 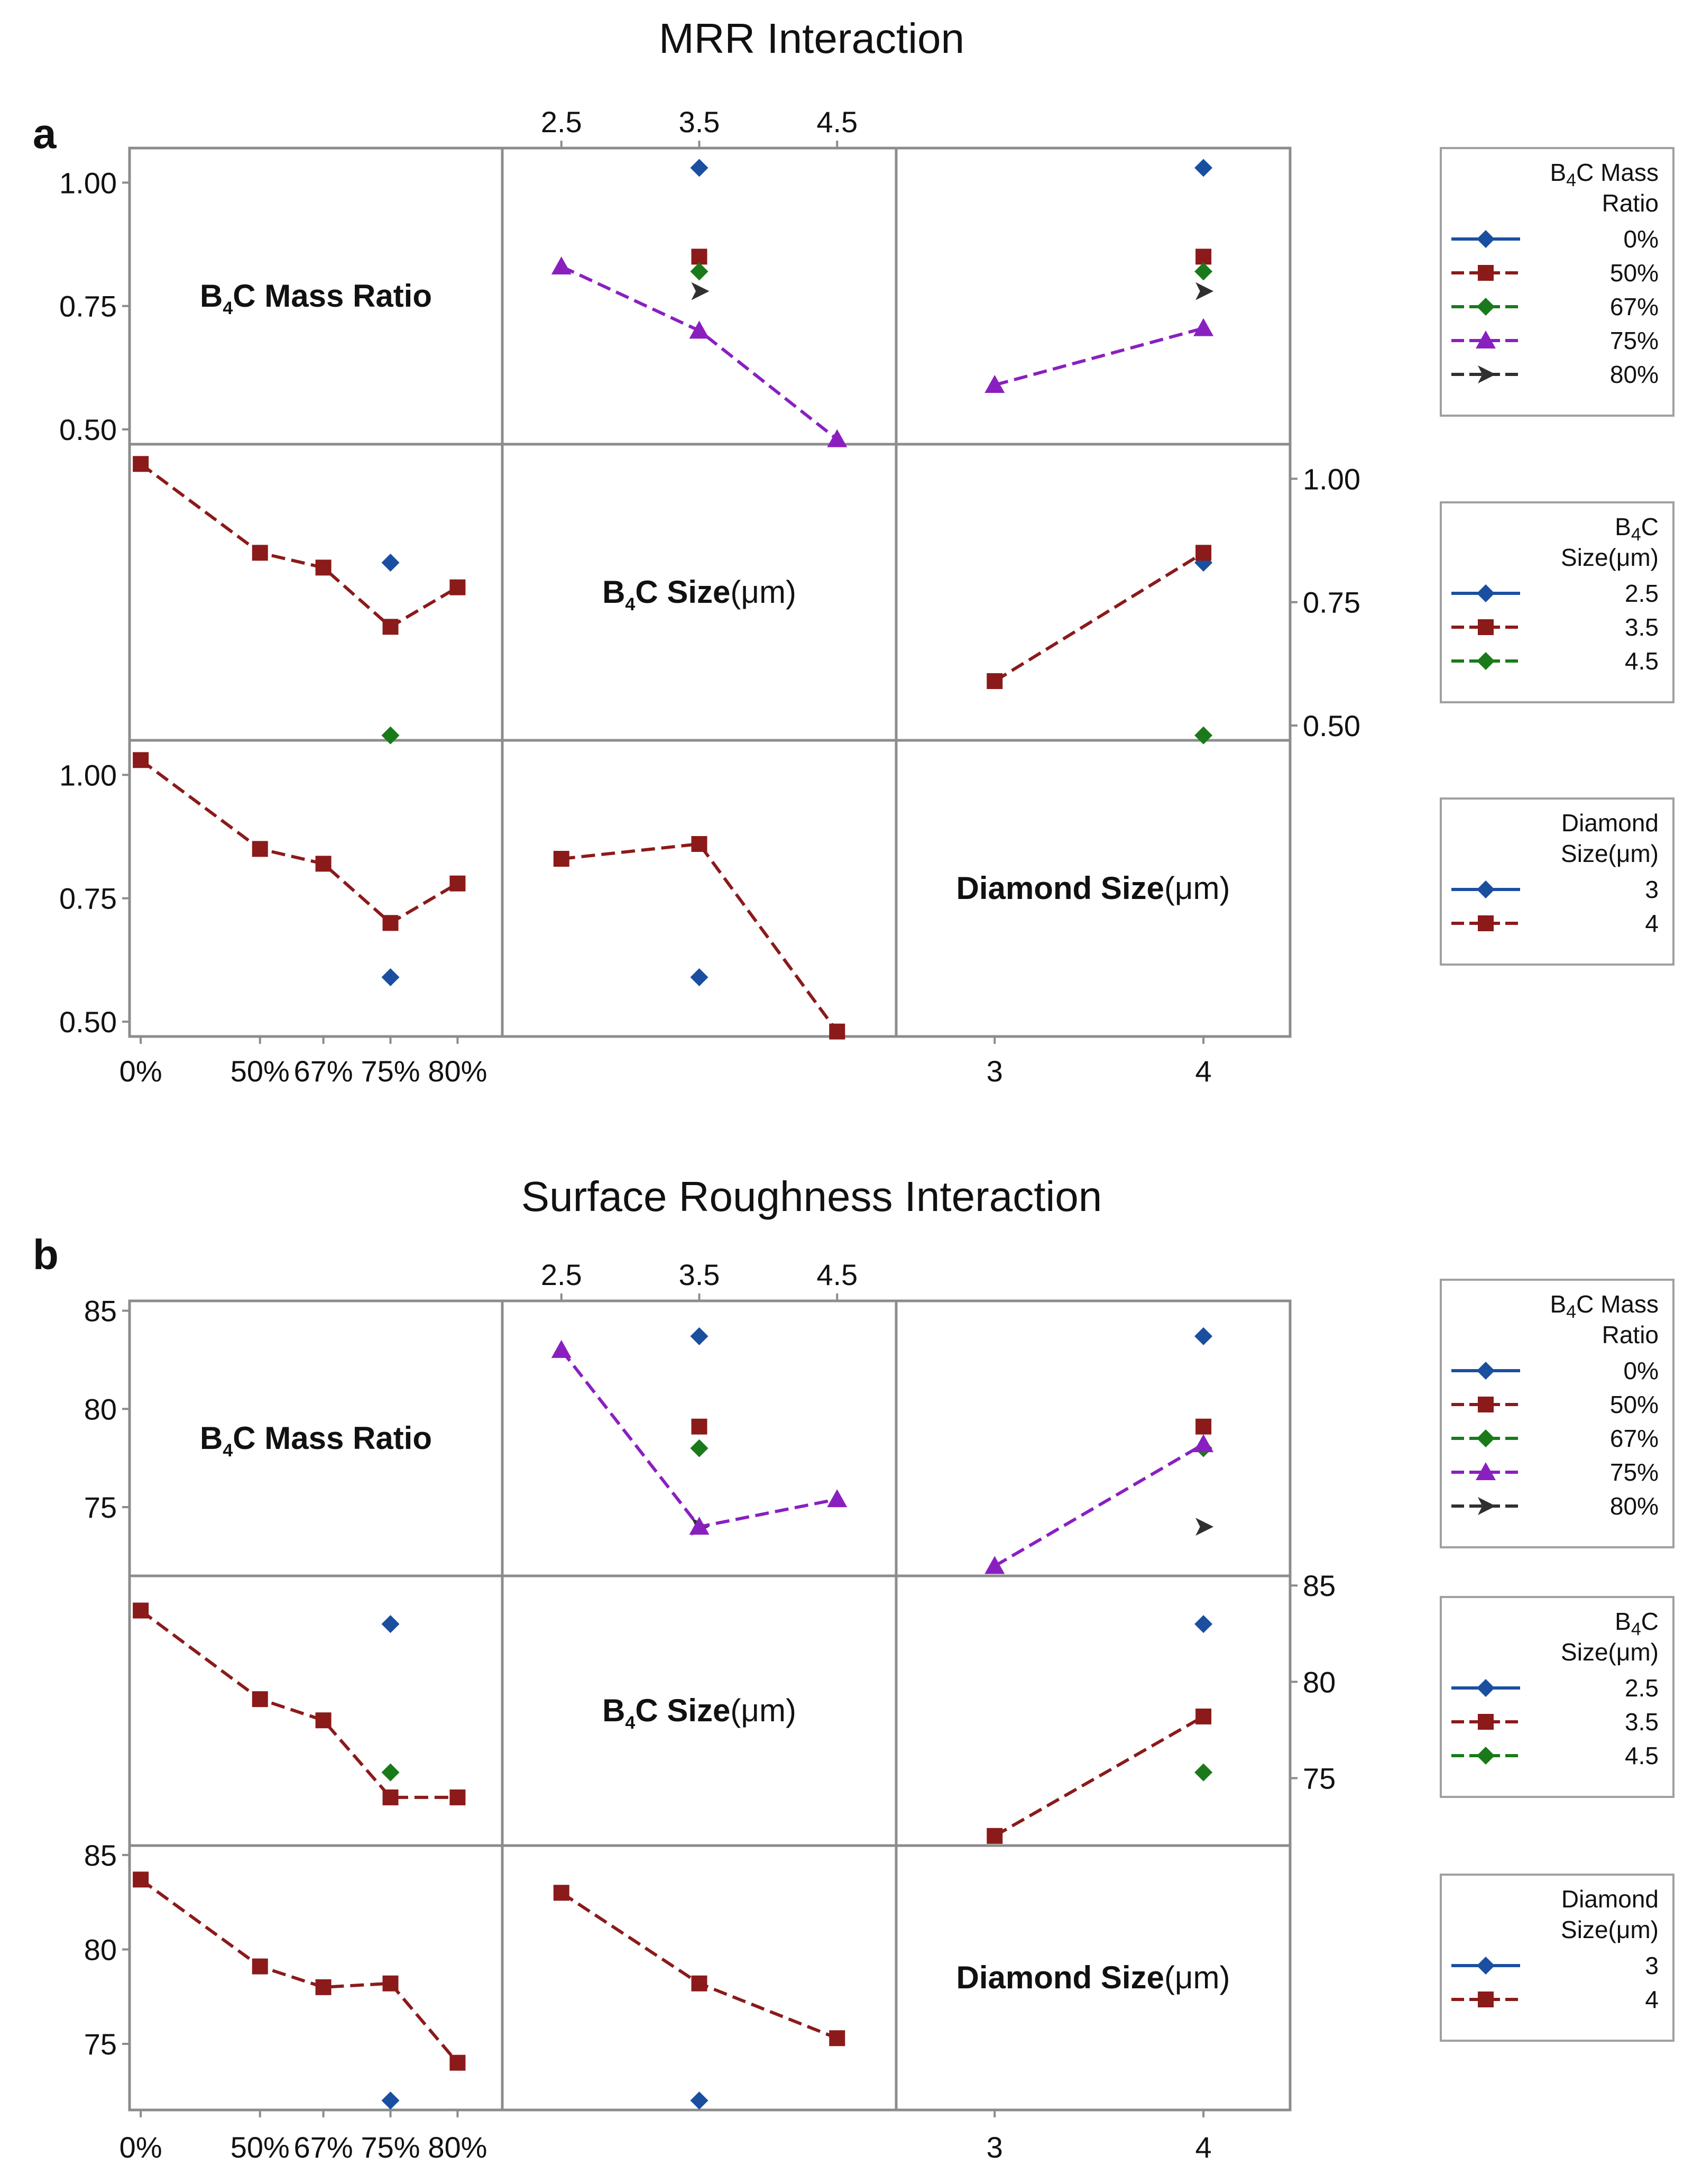 I want to click on chart-a-xtick-bottom: 50%, so click(x=260, y=1071).